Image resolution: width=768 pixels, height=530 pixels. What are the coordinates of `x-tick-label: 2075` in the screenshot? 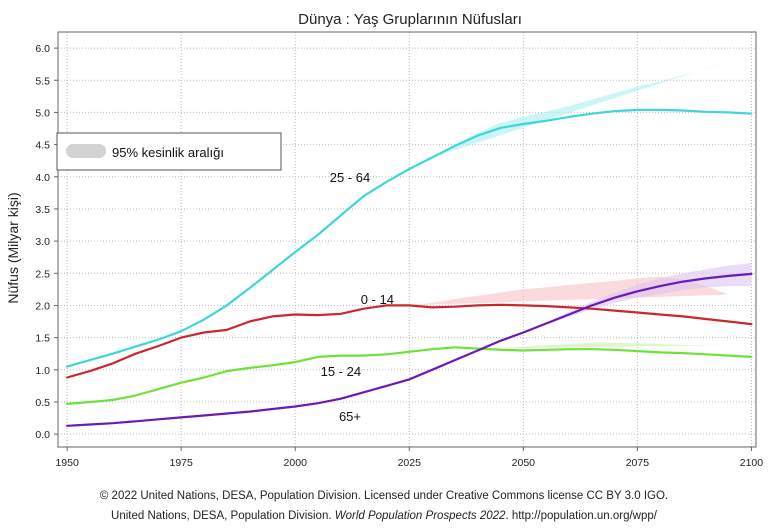 It's located at (638, 463).